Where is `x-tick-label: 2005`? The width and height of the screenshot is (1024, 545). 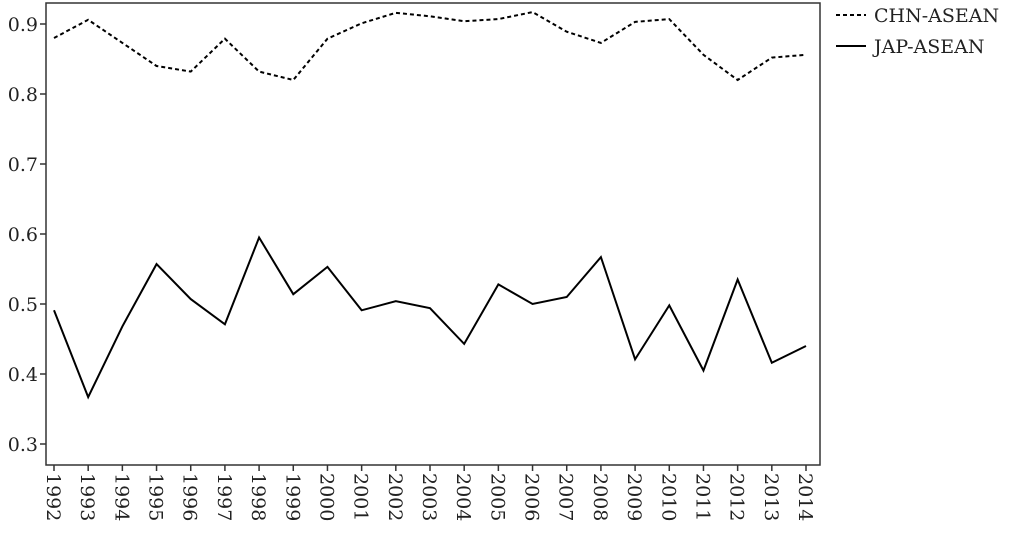
x-tick-label: 2005 is located at coordinates (497, 497).